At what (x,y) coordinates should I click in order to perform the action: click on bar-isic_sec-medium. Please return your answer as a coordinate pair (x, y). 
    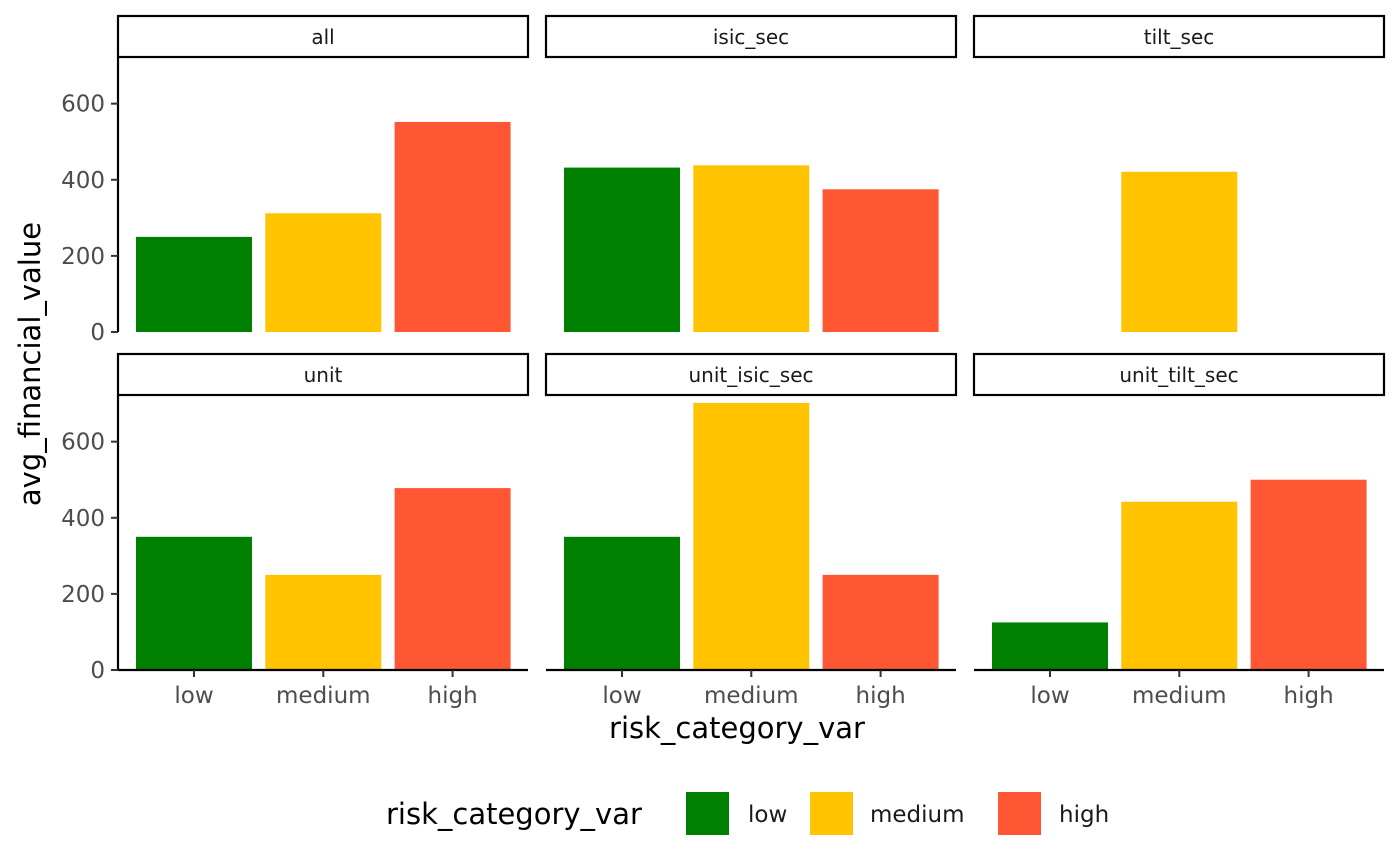
    Looking at the image, I should click on (751, 248).